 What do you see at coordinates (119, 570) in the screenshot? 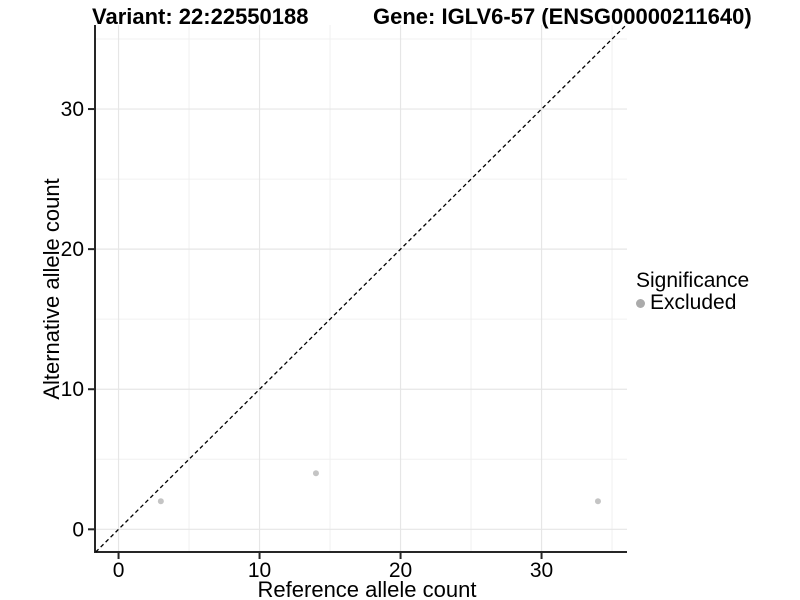
I see `x-tick-label: 0` at bounding box center [119, 570].